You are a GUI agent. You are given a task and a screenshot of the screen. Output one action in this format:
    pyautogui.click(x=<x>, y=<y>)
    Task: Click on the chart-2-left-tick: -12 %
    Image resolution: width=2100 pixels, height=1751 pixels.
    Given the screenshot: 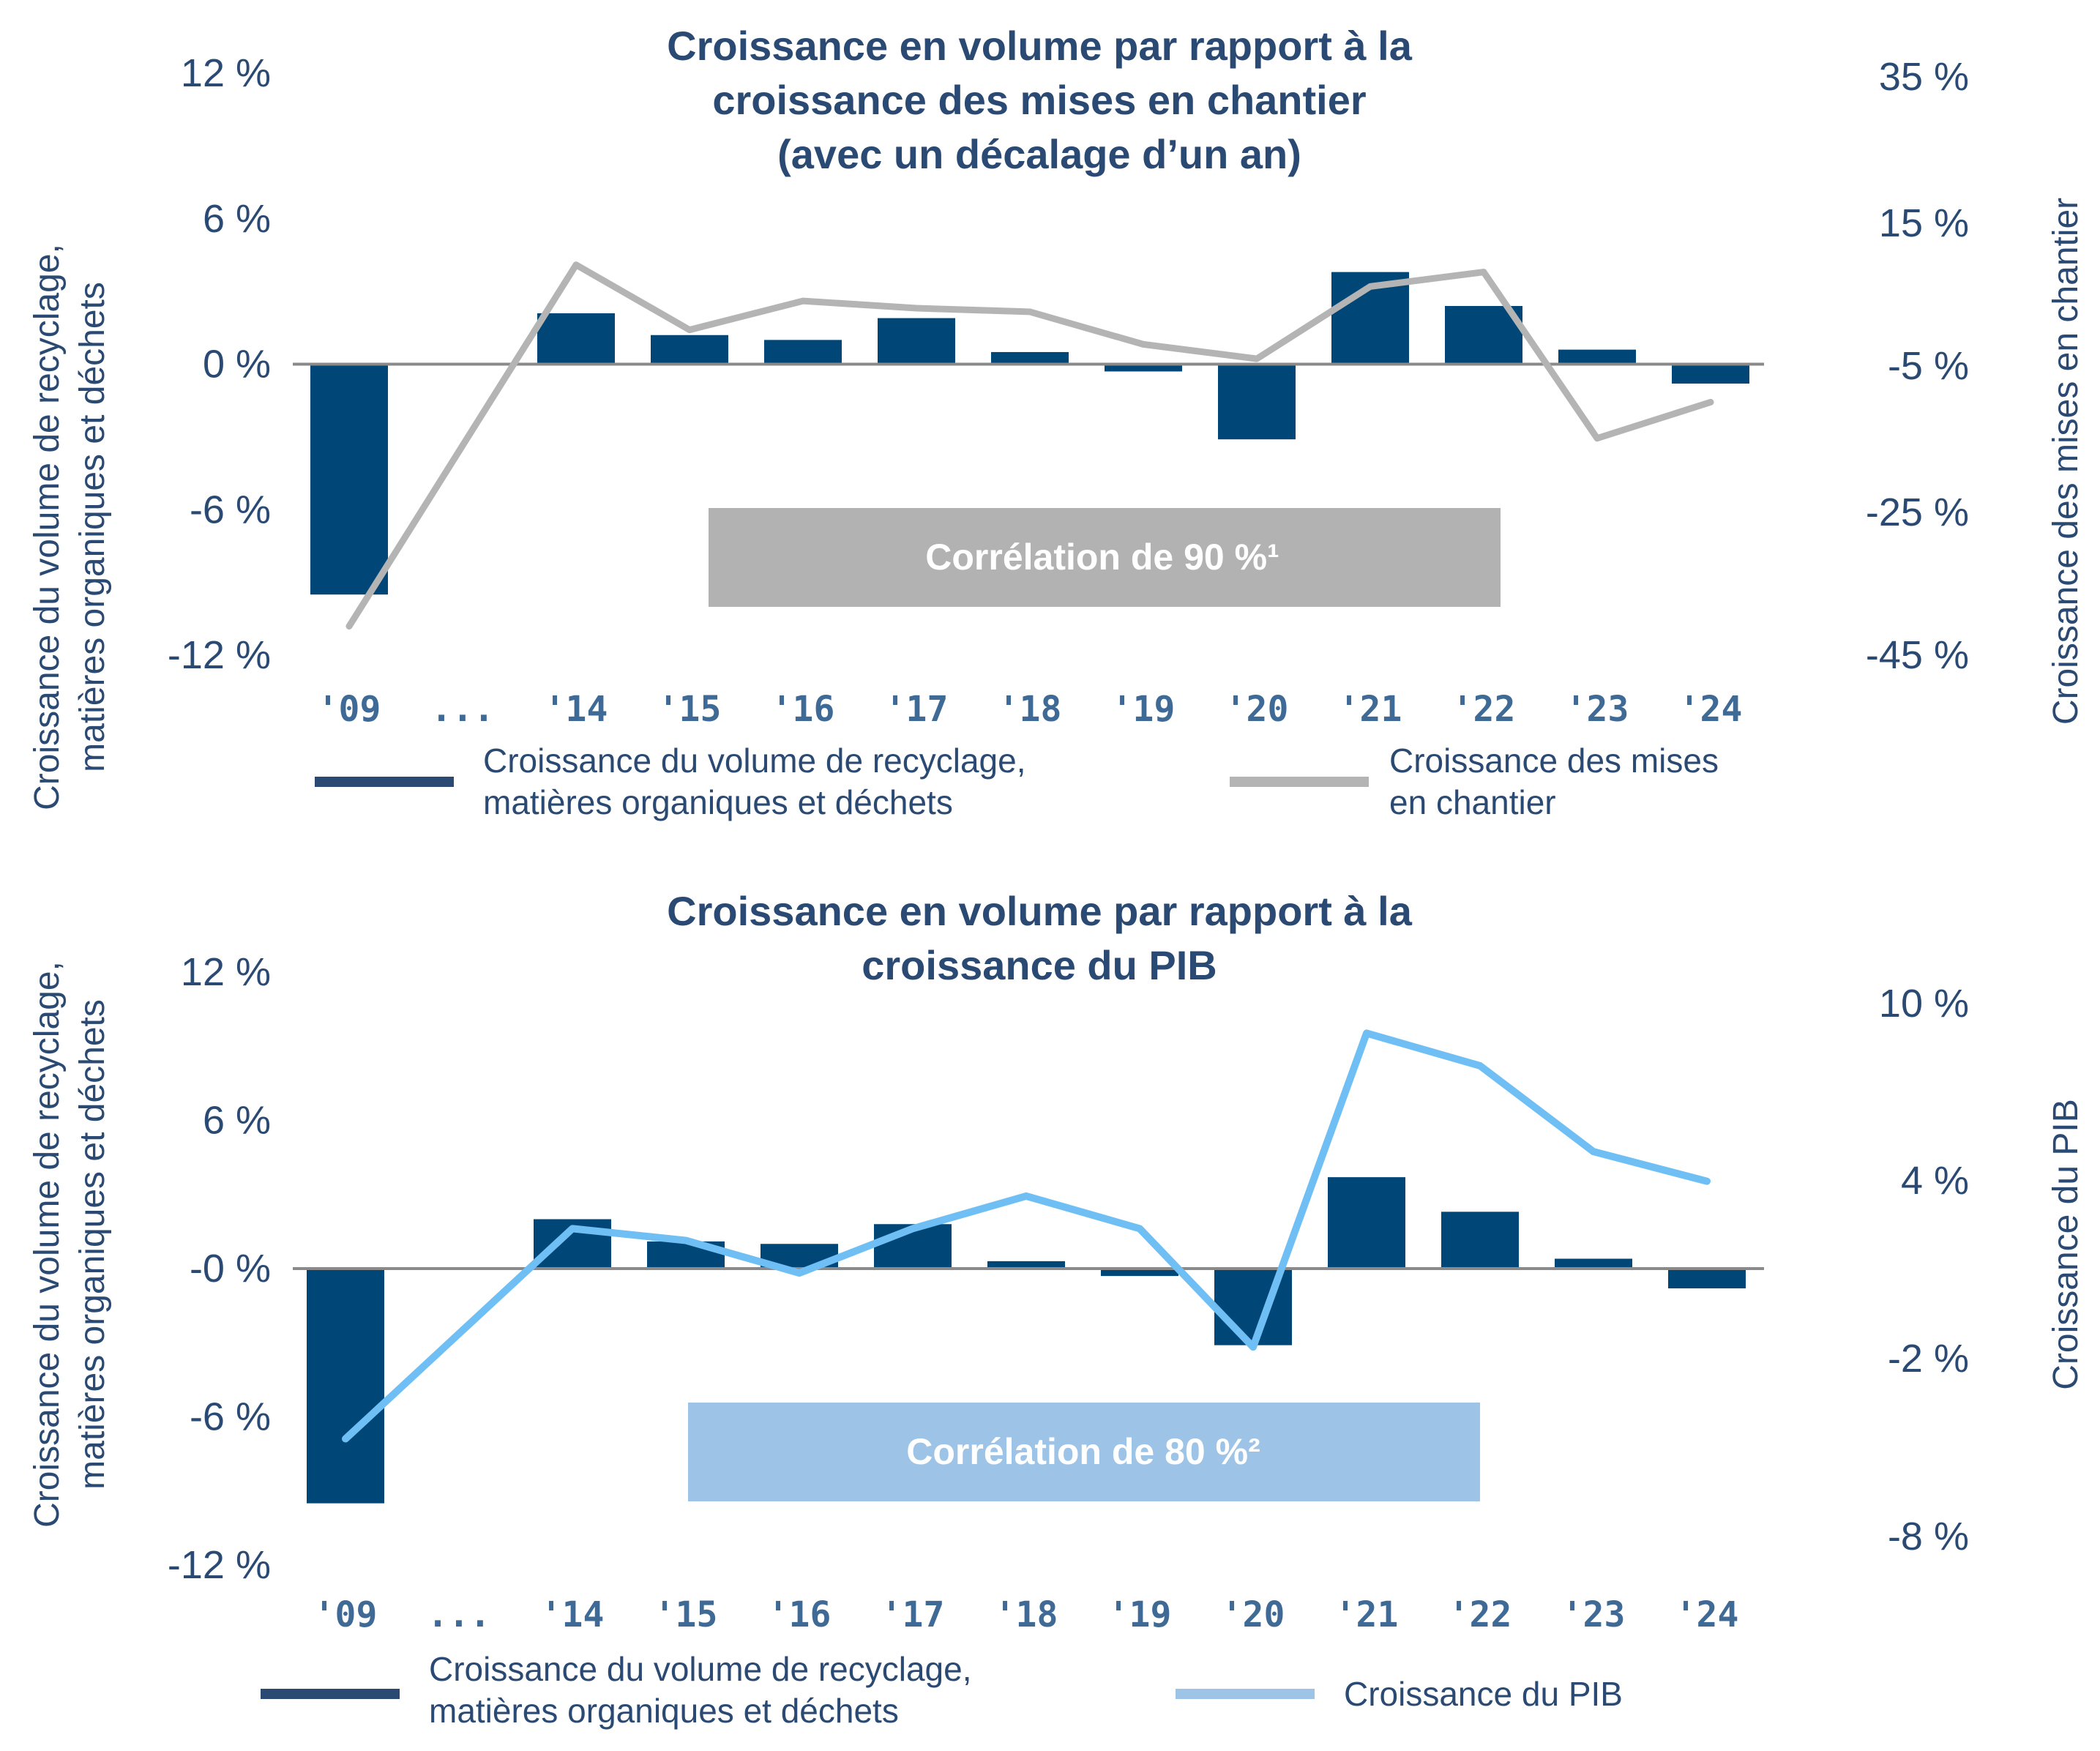 What is the action you would take?
    pyautogui.click(x=219, y=1565)
    